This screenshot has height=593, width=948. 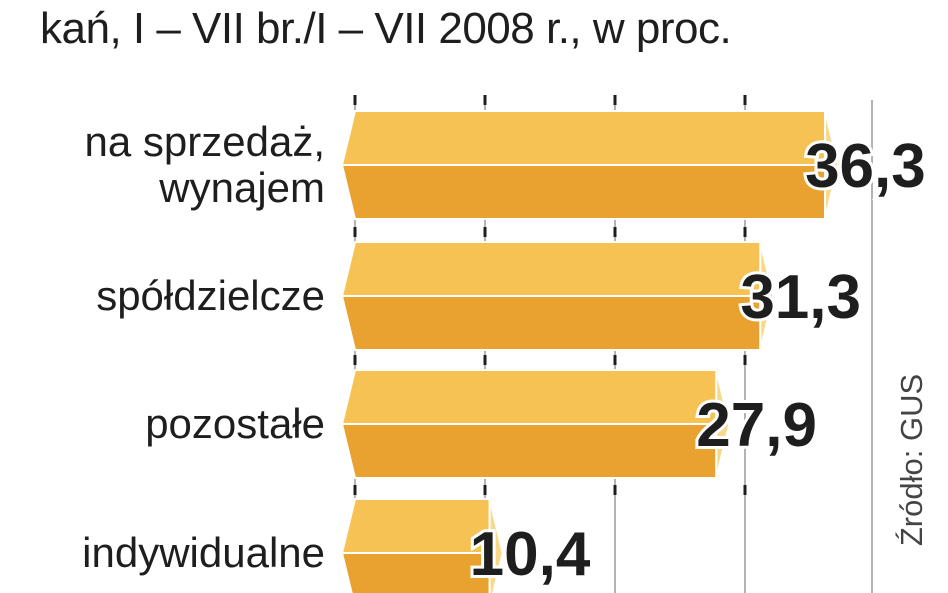 I want to click on data-label: 10,4, so click(x=530, y=554).